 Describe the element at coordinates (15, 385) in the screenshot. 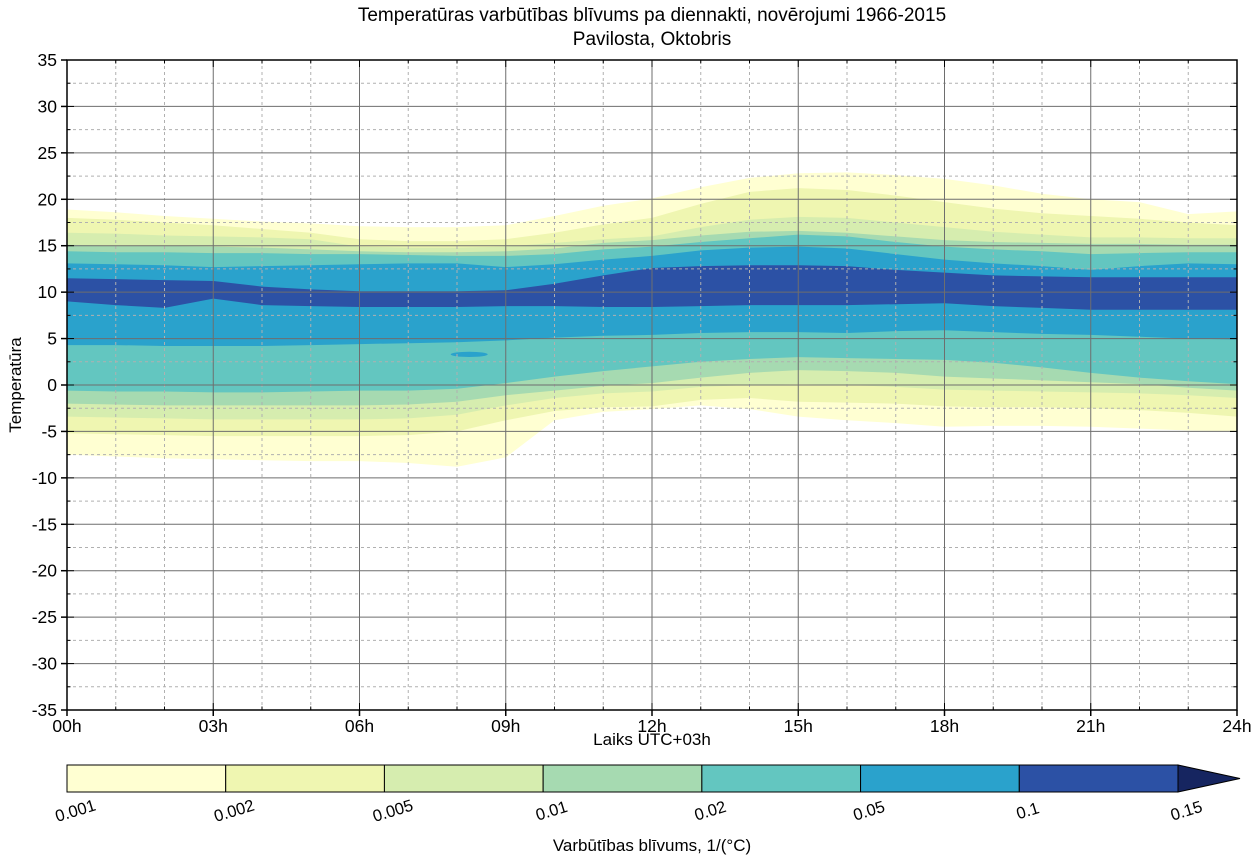

I see `y-axis-label: Temperatūra` at that location.